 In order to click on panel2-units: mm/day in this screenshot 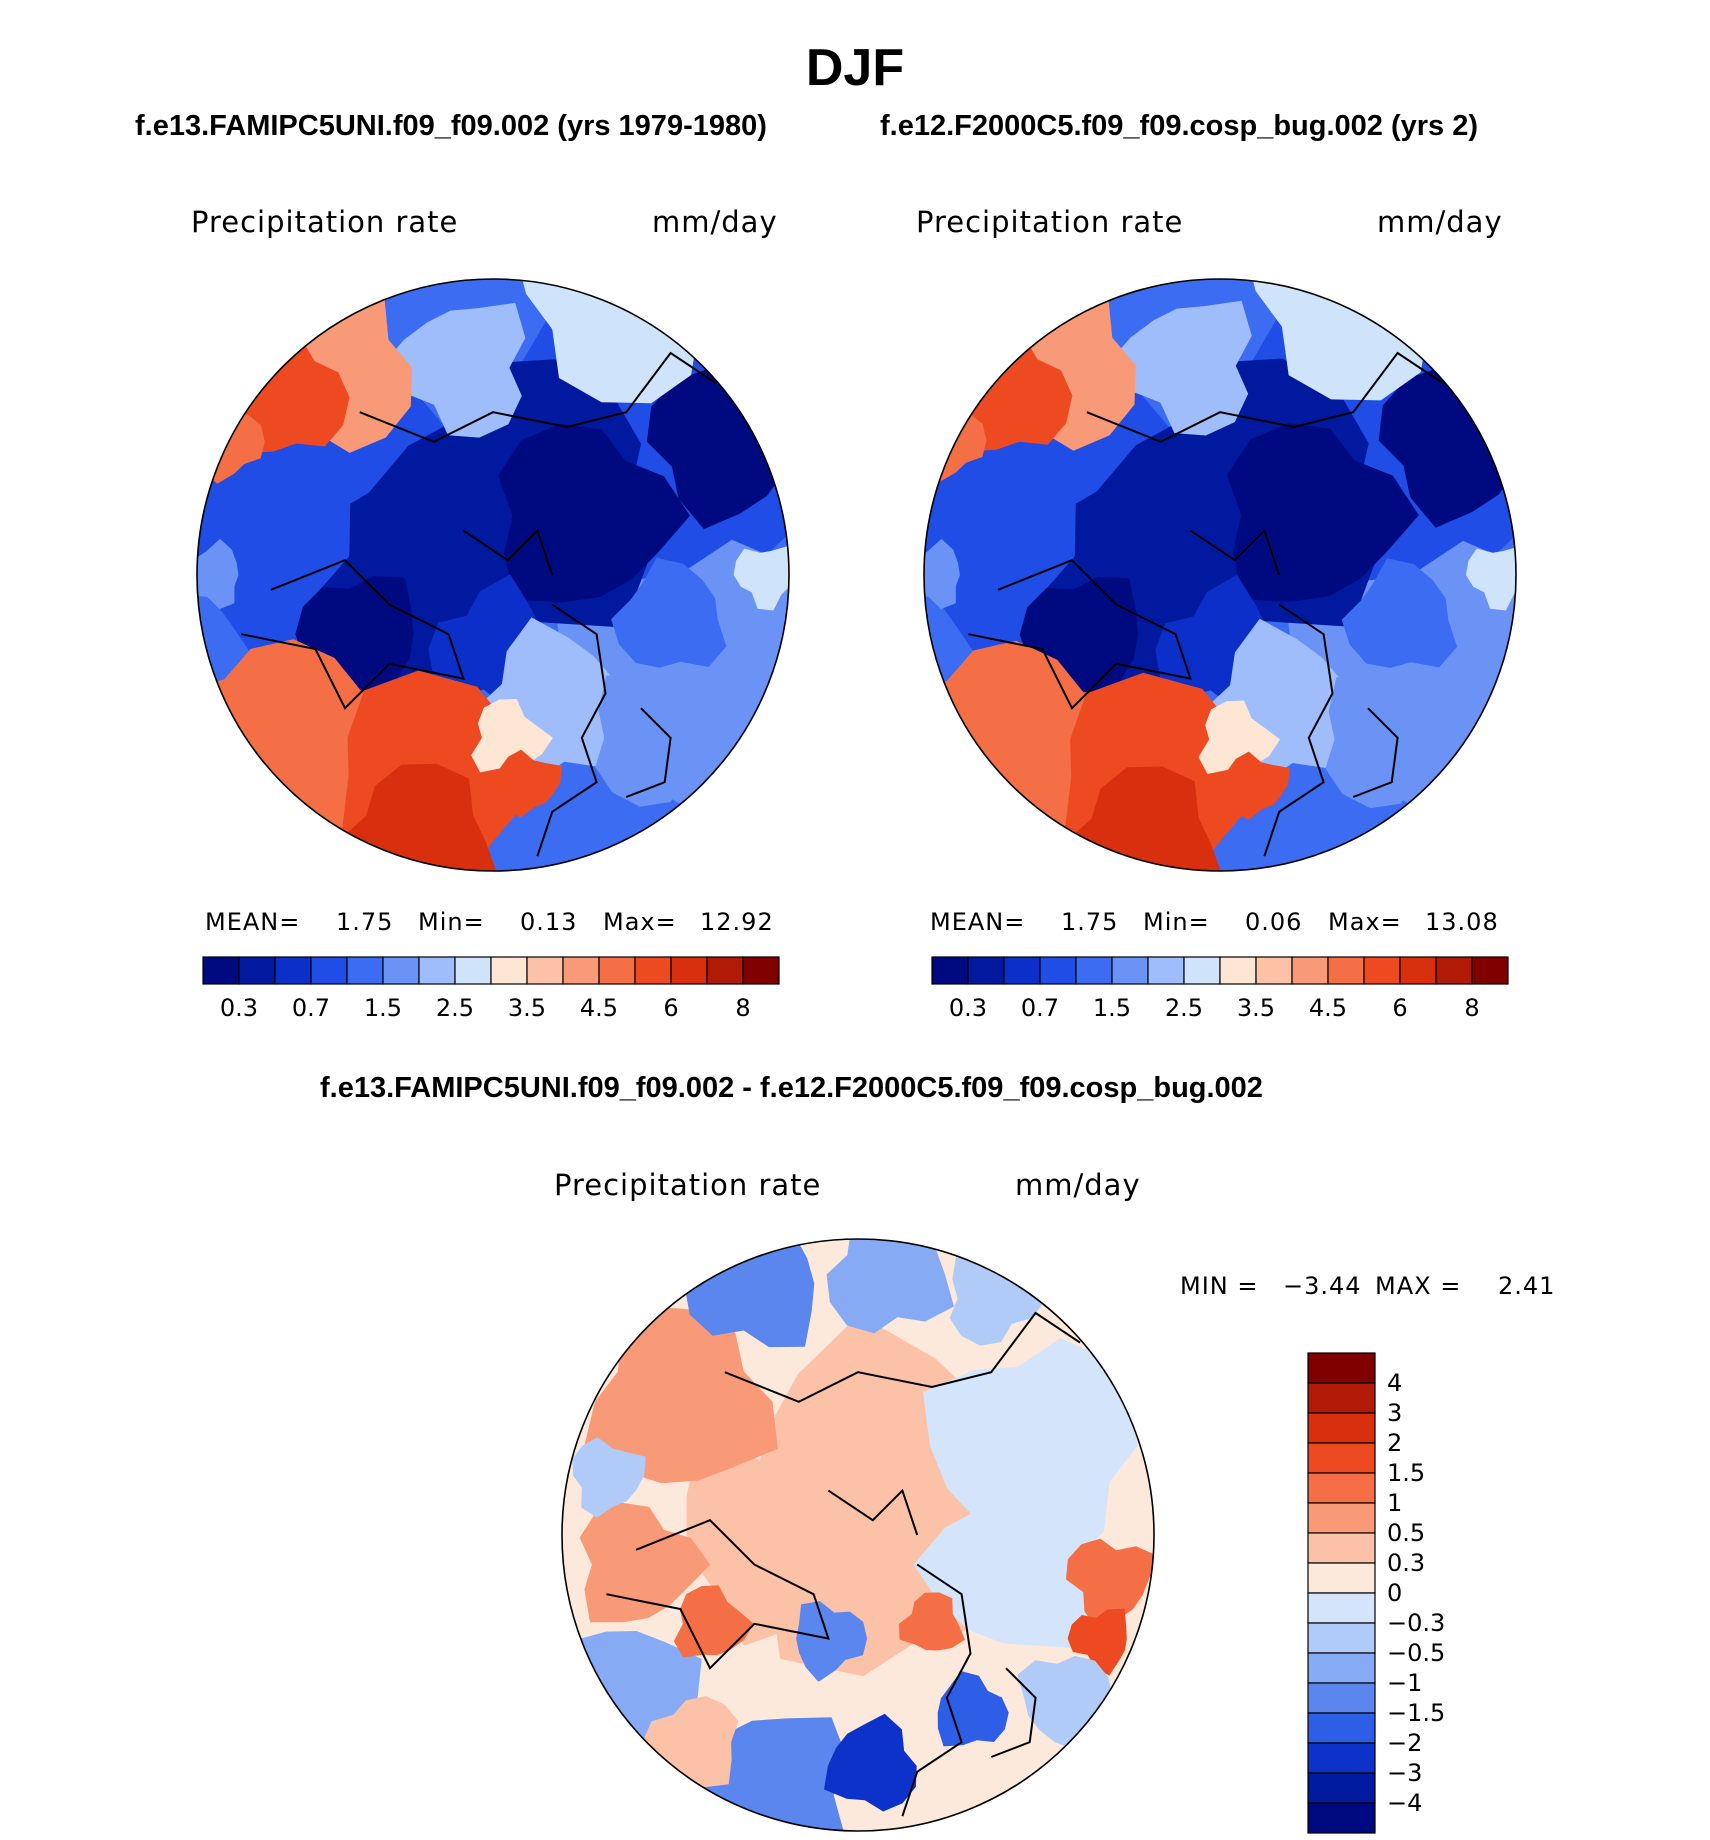, I will do `click(1440, 222)`.